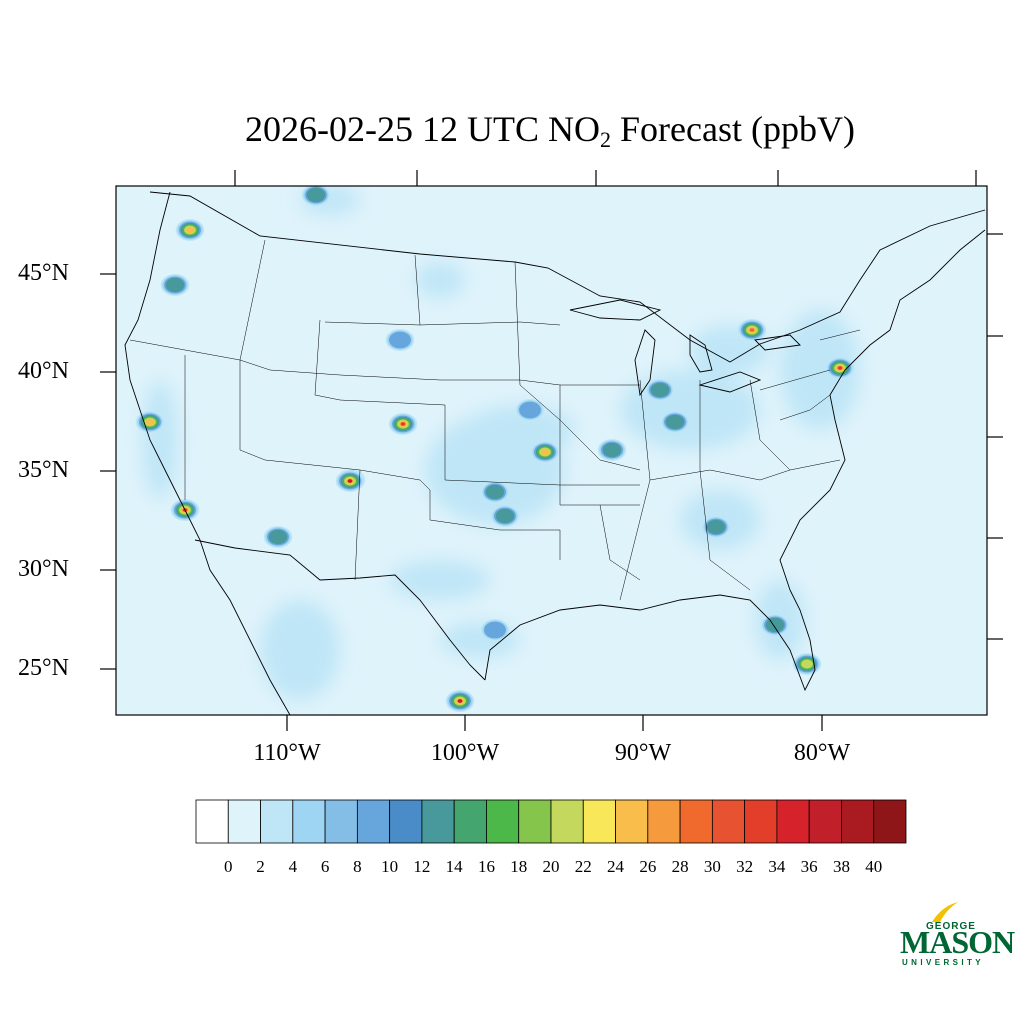 The width and height of the screenshot is (1024, 1024). What do you see at coordinates (733, 129) in the screenshot?
I see `title-suffix: Forecast (ppbV)` at bounding box center [733, 129].